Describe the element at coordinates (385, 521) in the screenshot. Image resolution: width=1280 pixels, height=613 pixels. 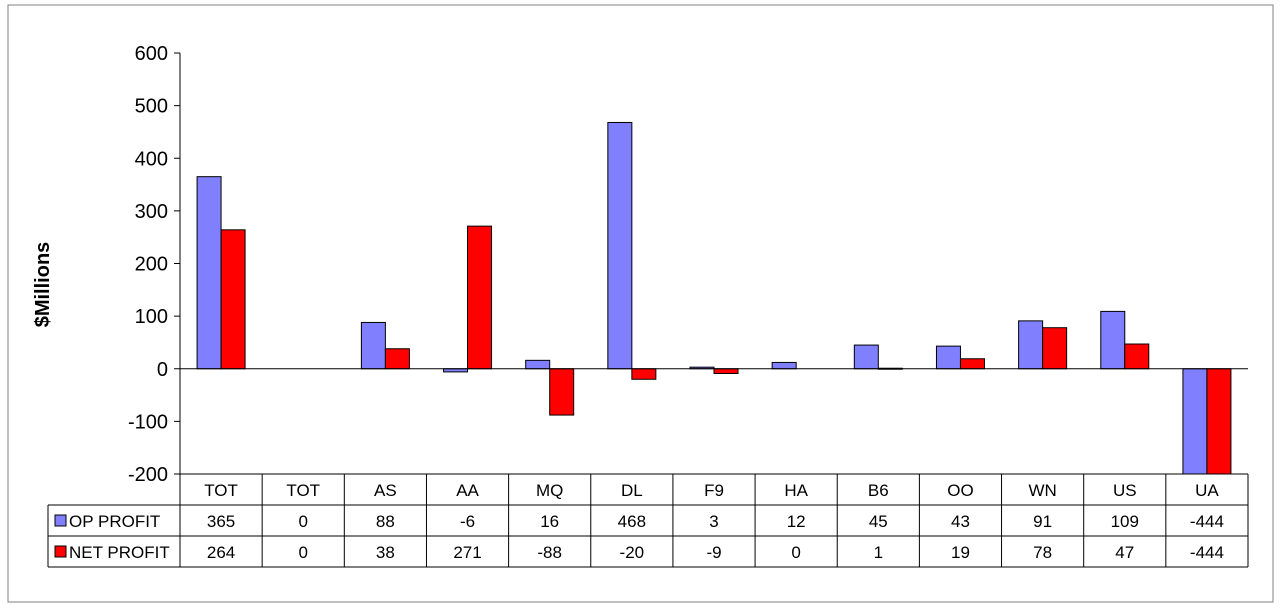
I see `data-label: 88` at that location.